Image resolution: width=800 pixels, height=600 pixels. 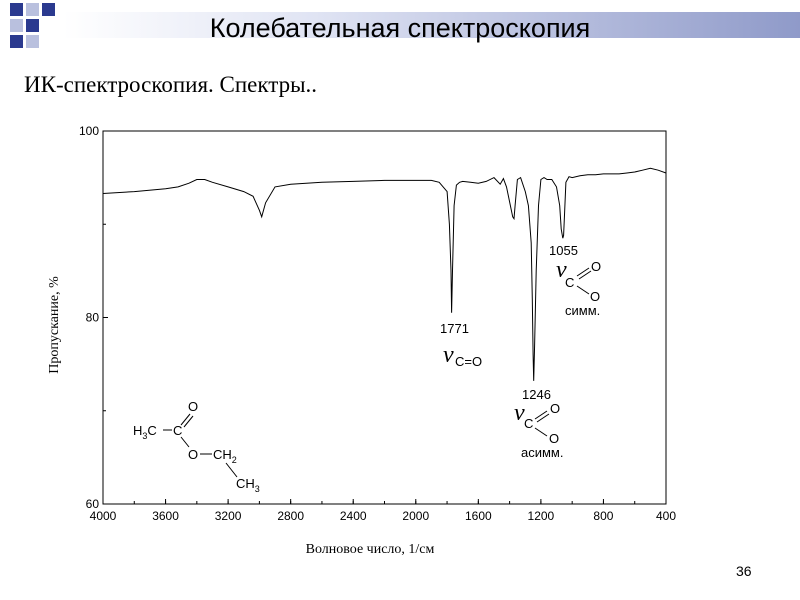 What do you see at coordinates (383, 511) in the screenshot?
I see `x-axis-ticks: 4000 3600 3200 2800 2400 2000 1600 1200 800 400` at bounding box center [383, 511].